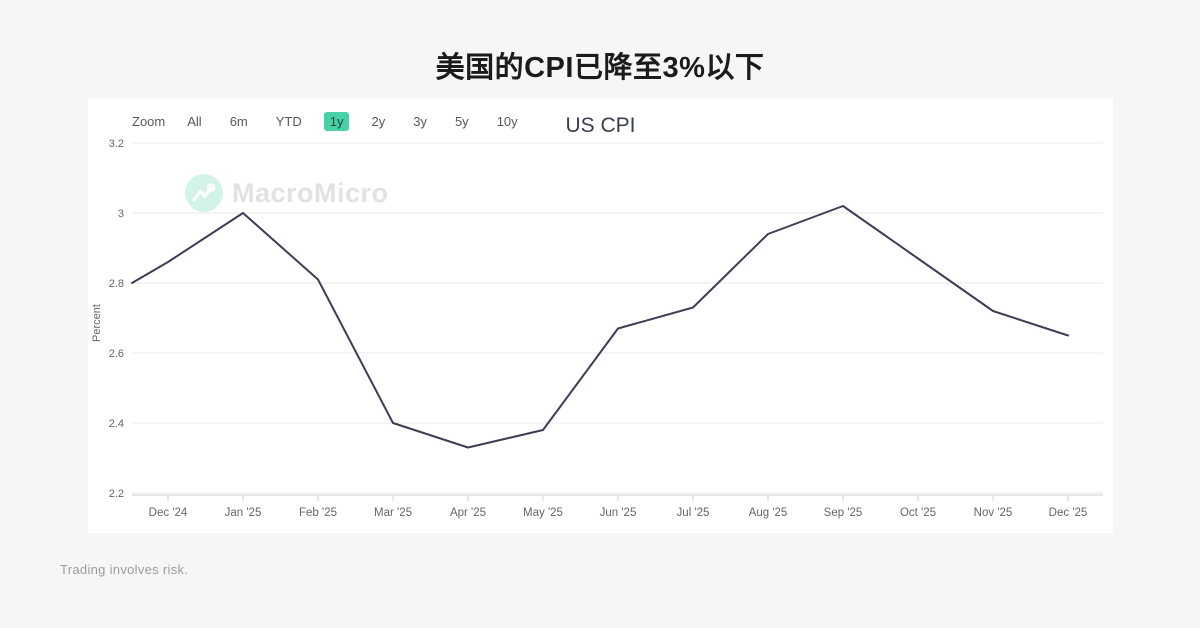 The width and height of the screenshot is (1200, 628). I want to click on y-tick-label: 2.6, so click(116, 354).